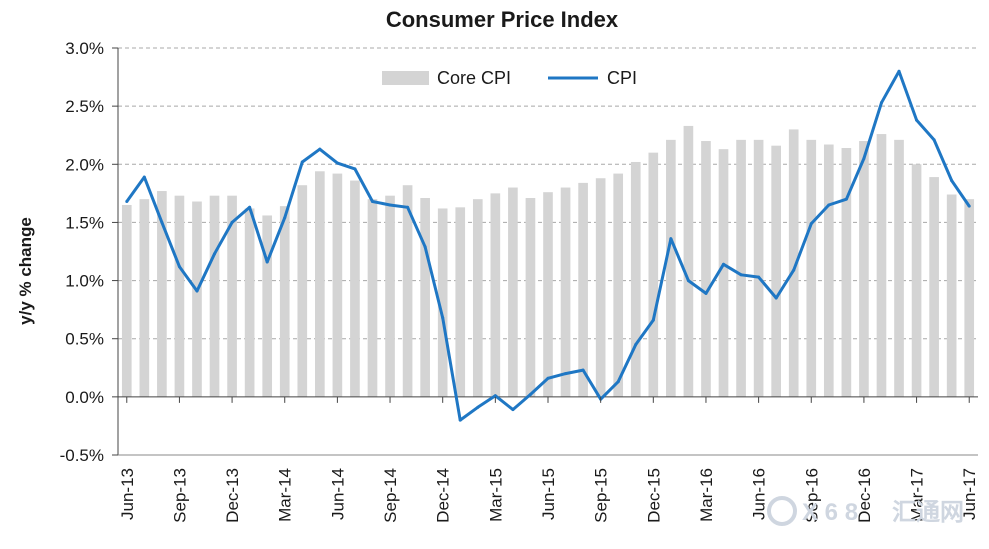  I want to click on y-tick-label: 3.0%, so click(84, 48).